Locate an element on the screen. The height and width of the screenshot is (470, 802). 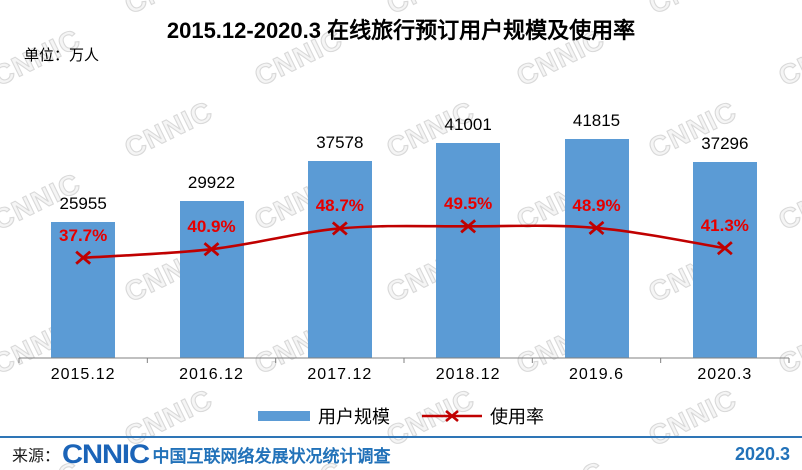
chart-title: 2015.12-2020.3 在线旅行预订用户规模及使用率 is located at coordinates (401, 30).